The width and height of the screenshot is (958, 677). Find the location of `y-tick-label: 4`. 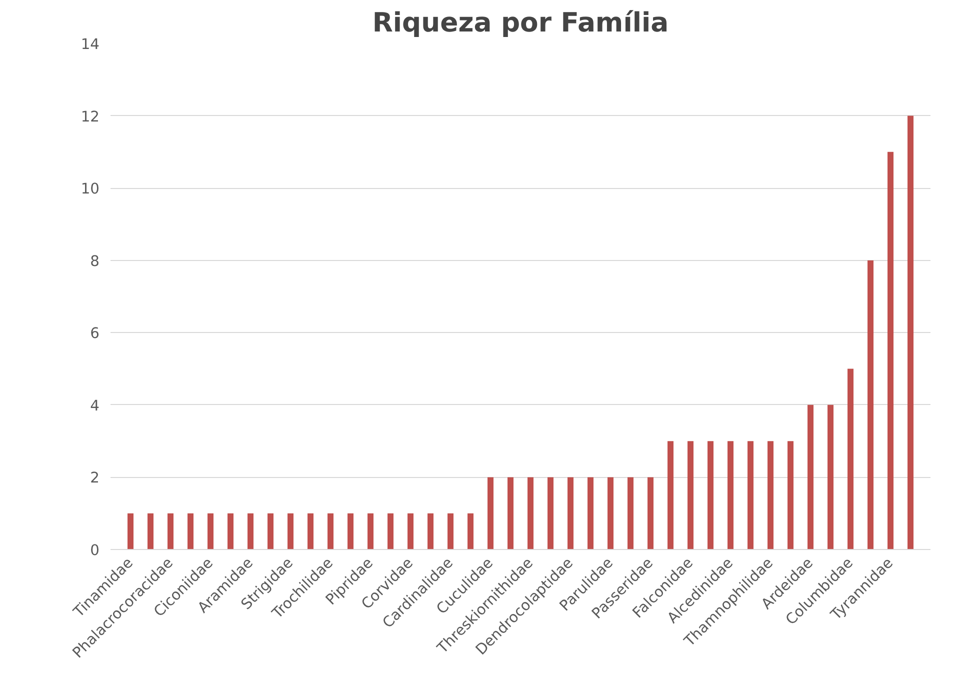

y-tick-label: 4 is located at coordinates (95, 405).